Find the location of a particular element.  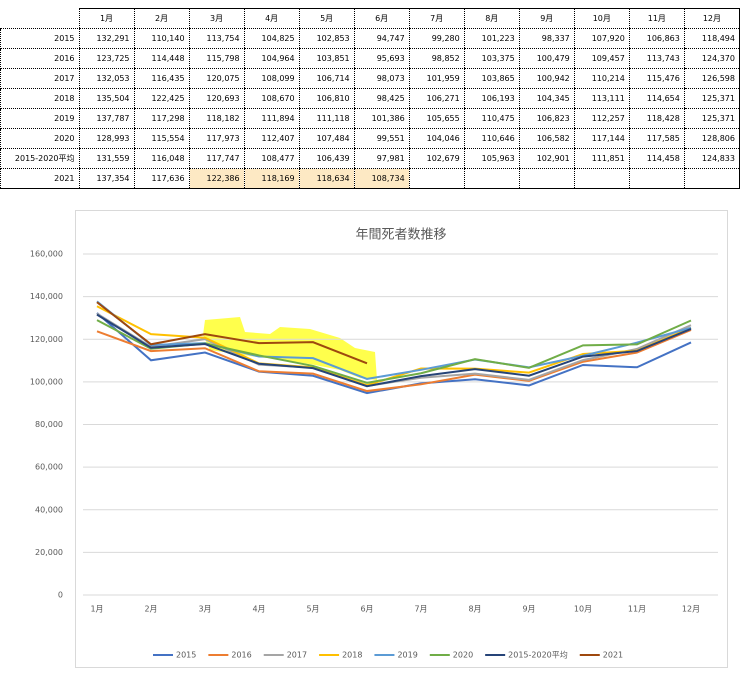

table-cell: 10月 is located at coordinates (601, 18).